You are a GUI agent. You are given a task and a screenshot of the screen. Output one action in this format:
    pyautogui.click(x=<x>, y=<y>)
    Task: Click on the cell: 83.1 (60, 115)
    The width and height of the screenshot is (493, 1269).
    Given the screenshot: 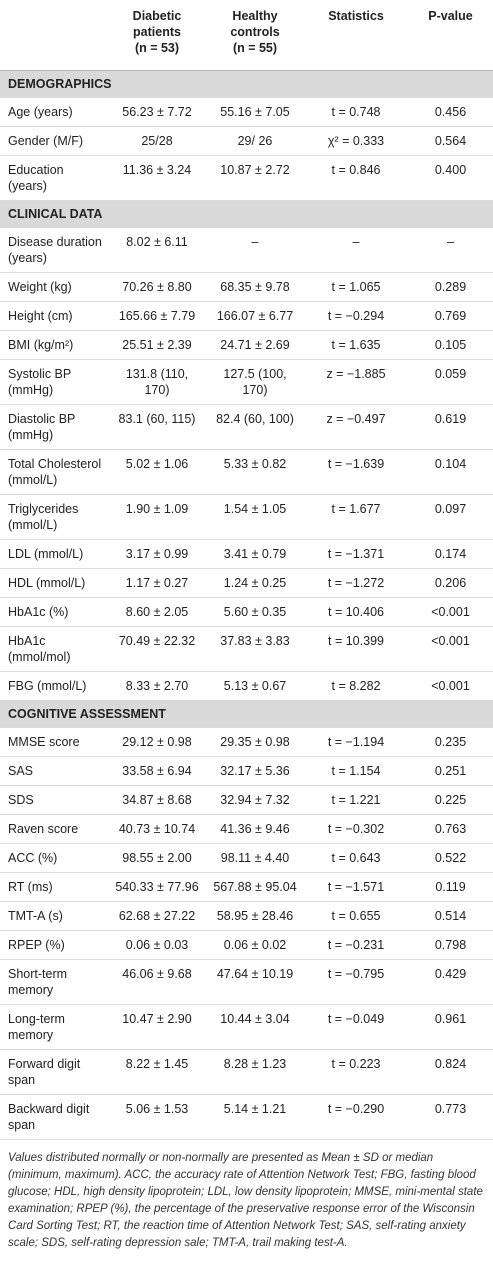 What is the action you would take?
    pyautogui.click(x=157, y=427)
    